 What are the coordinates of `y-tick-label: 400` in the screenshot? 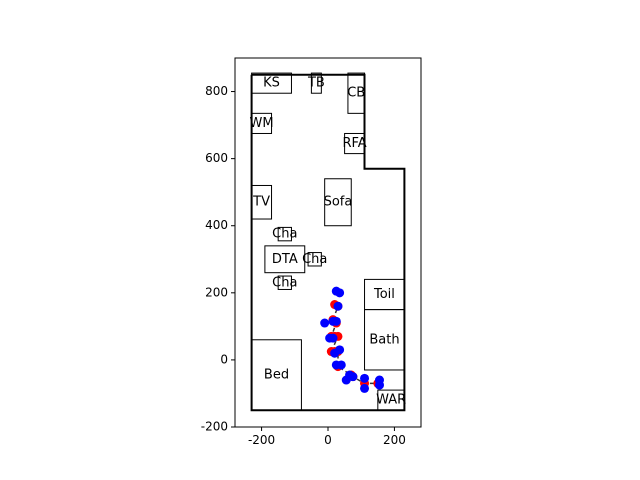 It's located at (216, 225).